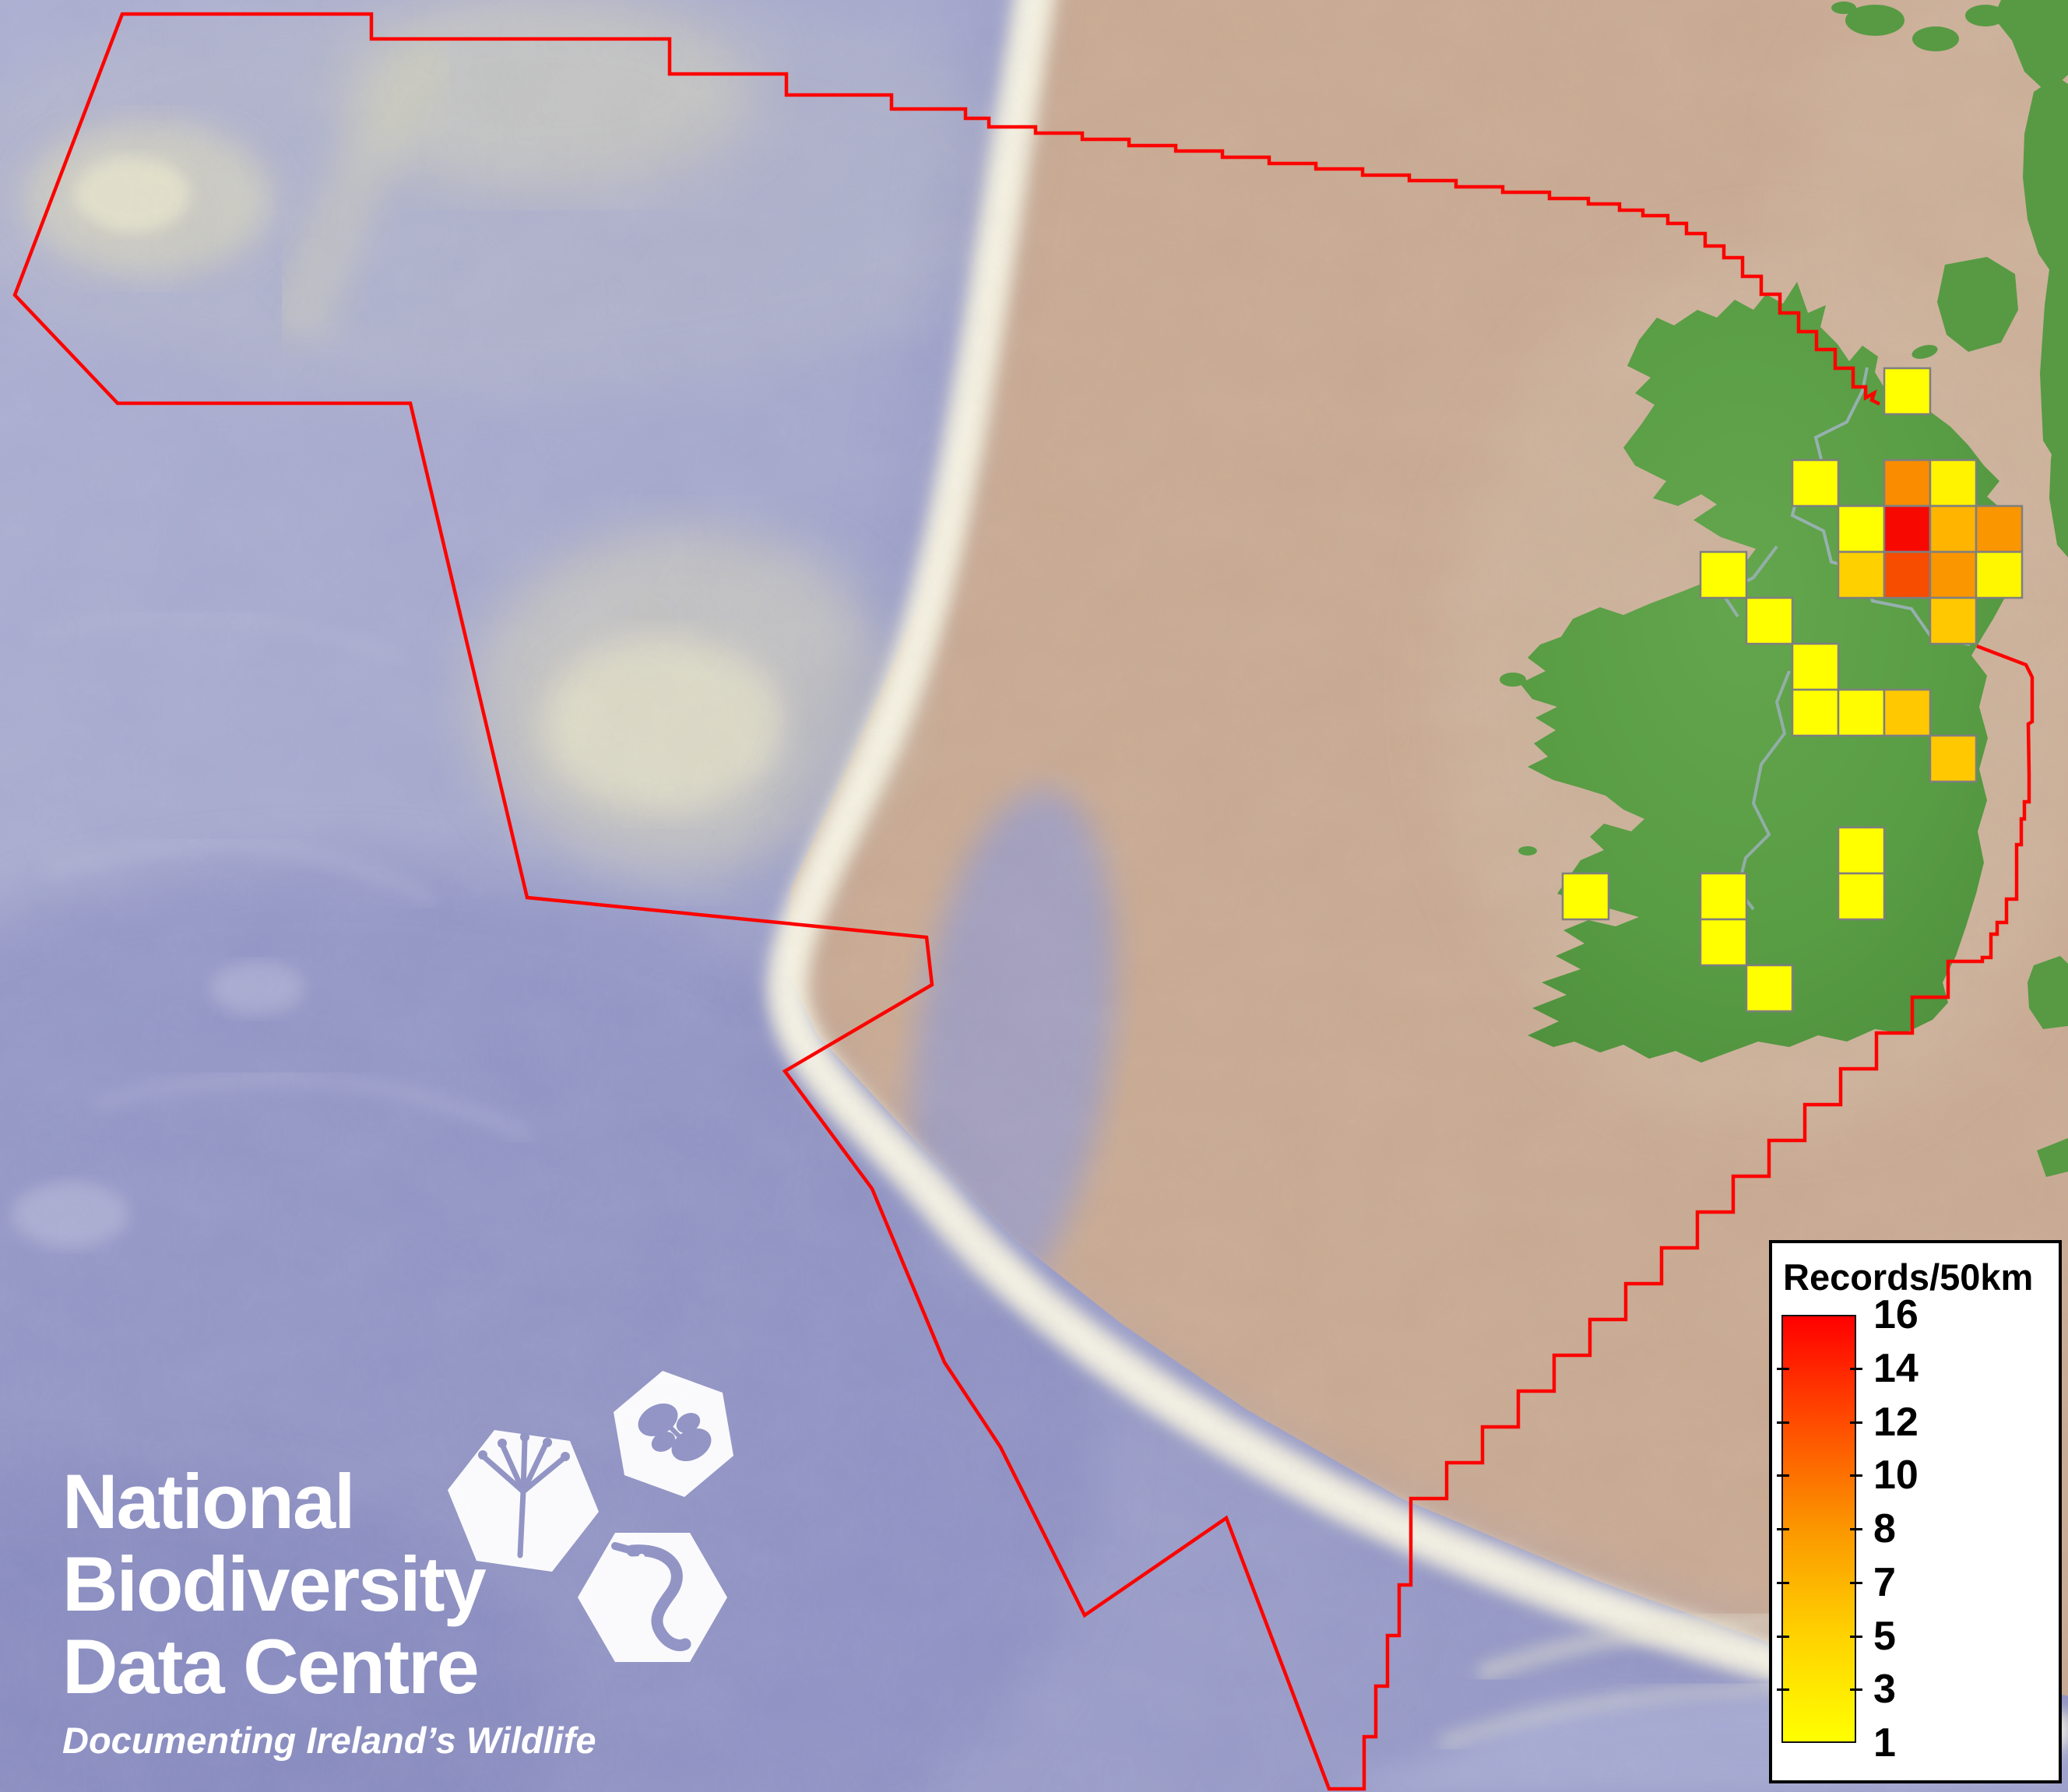 Image resolution: width=2068 pixels, height=1792 pixels. What do you see at coordinates (1884, 1528) in the screenshot?
I see `legend-value: 8` at bounding box center [1884, 1528].